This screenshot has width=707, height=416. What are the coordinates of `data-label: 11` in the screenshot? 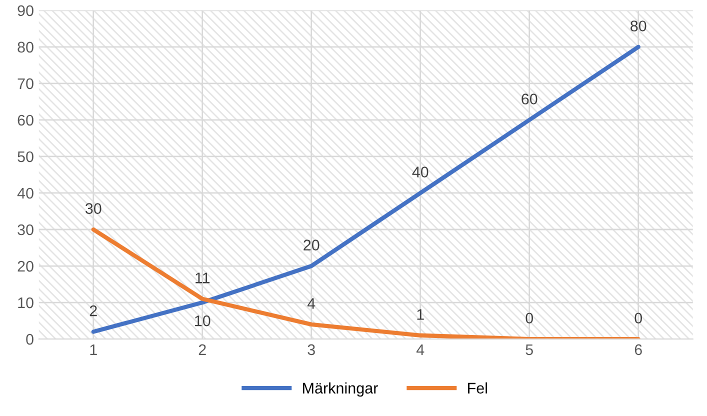 It's located at (203, 278).